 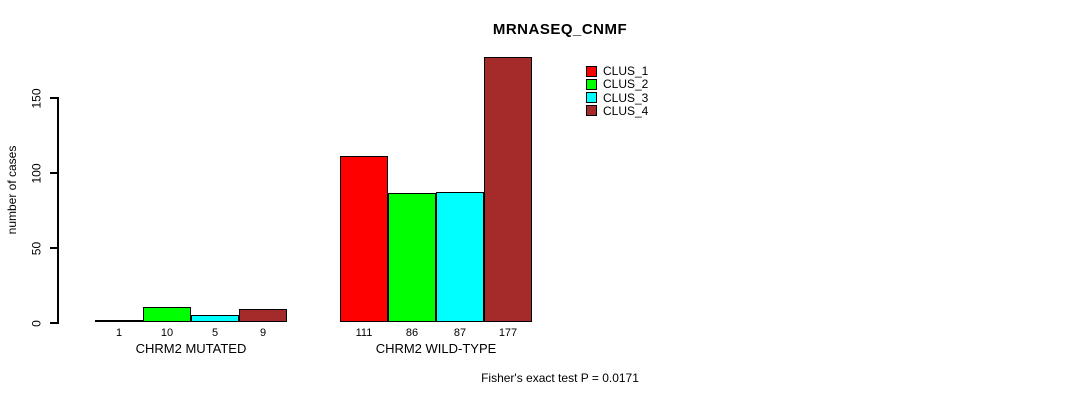 I want to click on y-axis-label: number of cases, so click(x=12, y=190).